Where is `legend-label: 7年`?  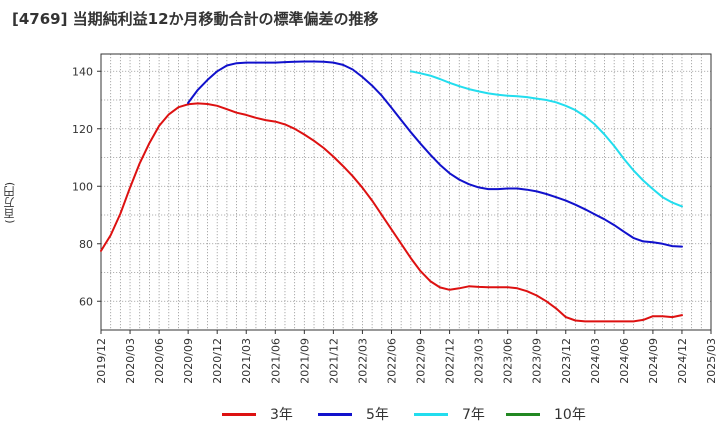
legend-label: 7年 is located at coordinates (473, 415).